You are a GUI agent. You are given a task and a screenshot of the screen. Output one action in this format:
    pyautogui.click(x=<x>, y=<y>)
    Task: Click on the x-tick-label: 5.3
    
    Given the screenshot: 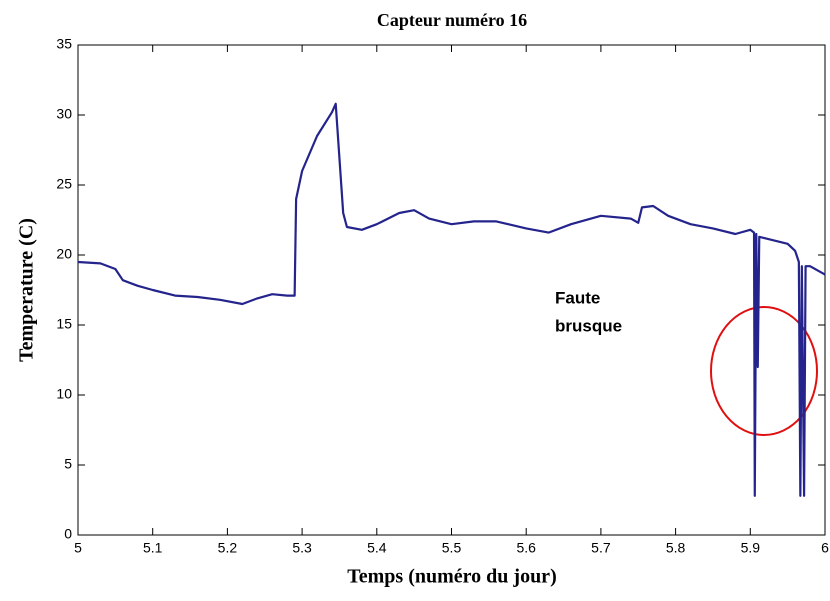 What is the action you would take?
    pyautogui.click(x=302, y=548)
    